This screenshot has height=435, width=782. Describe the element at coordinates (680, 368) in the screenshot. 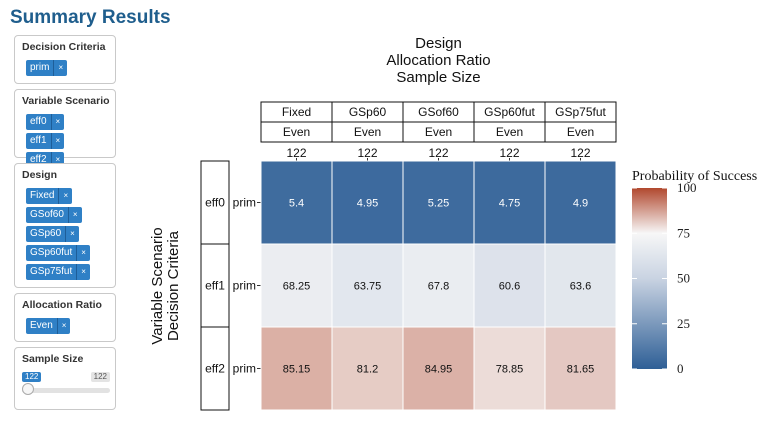

I see `legend-tick-label: 0` at that location.